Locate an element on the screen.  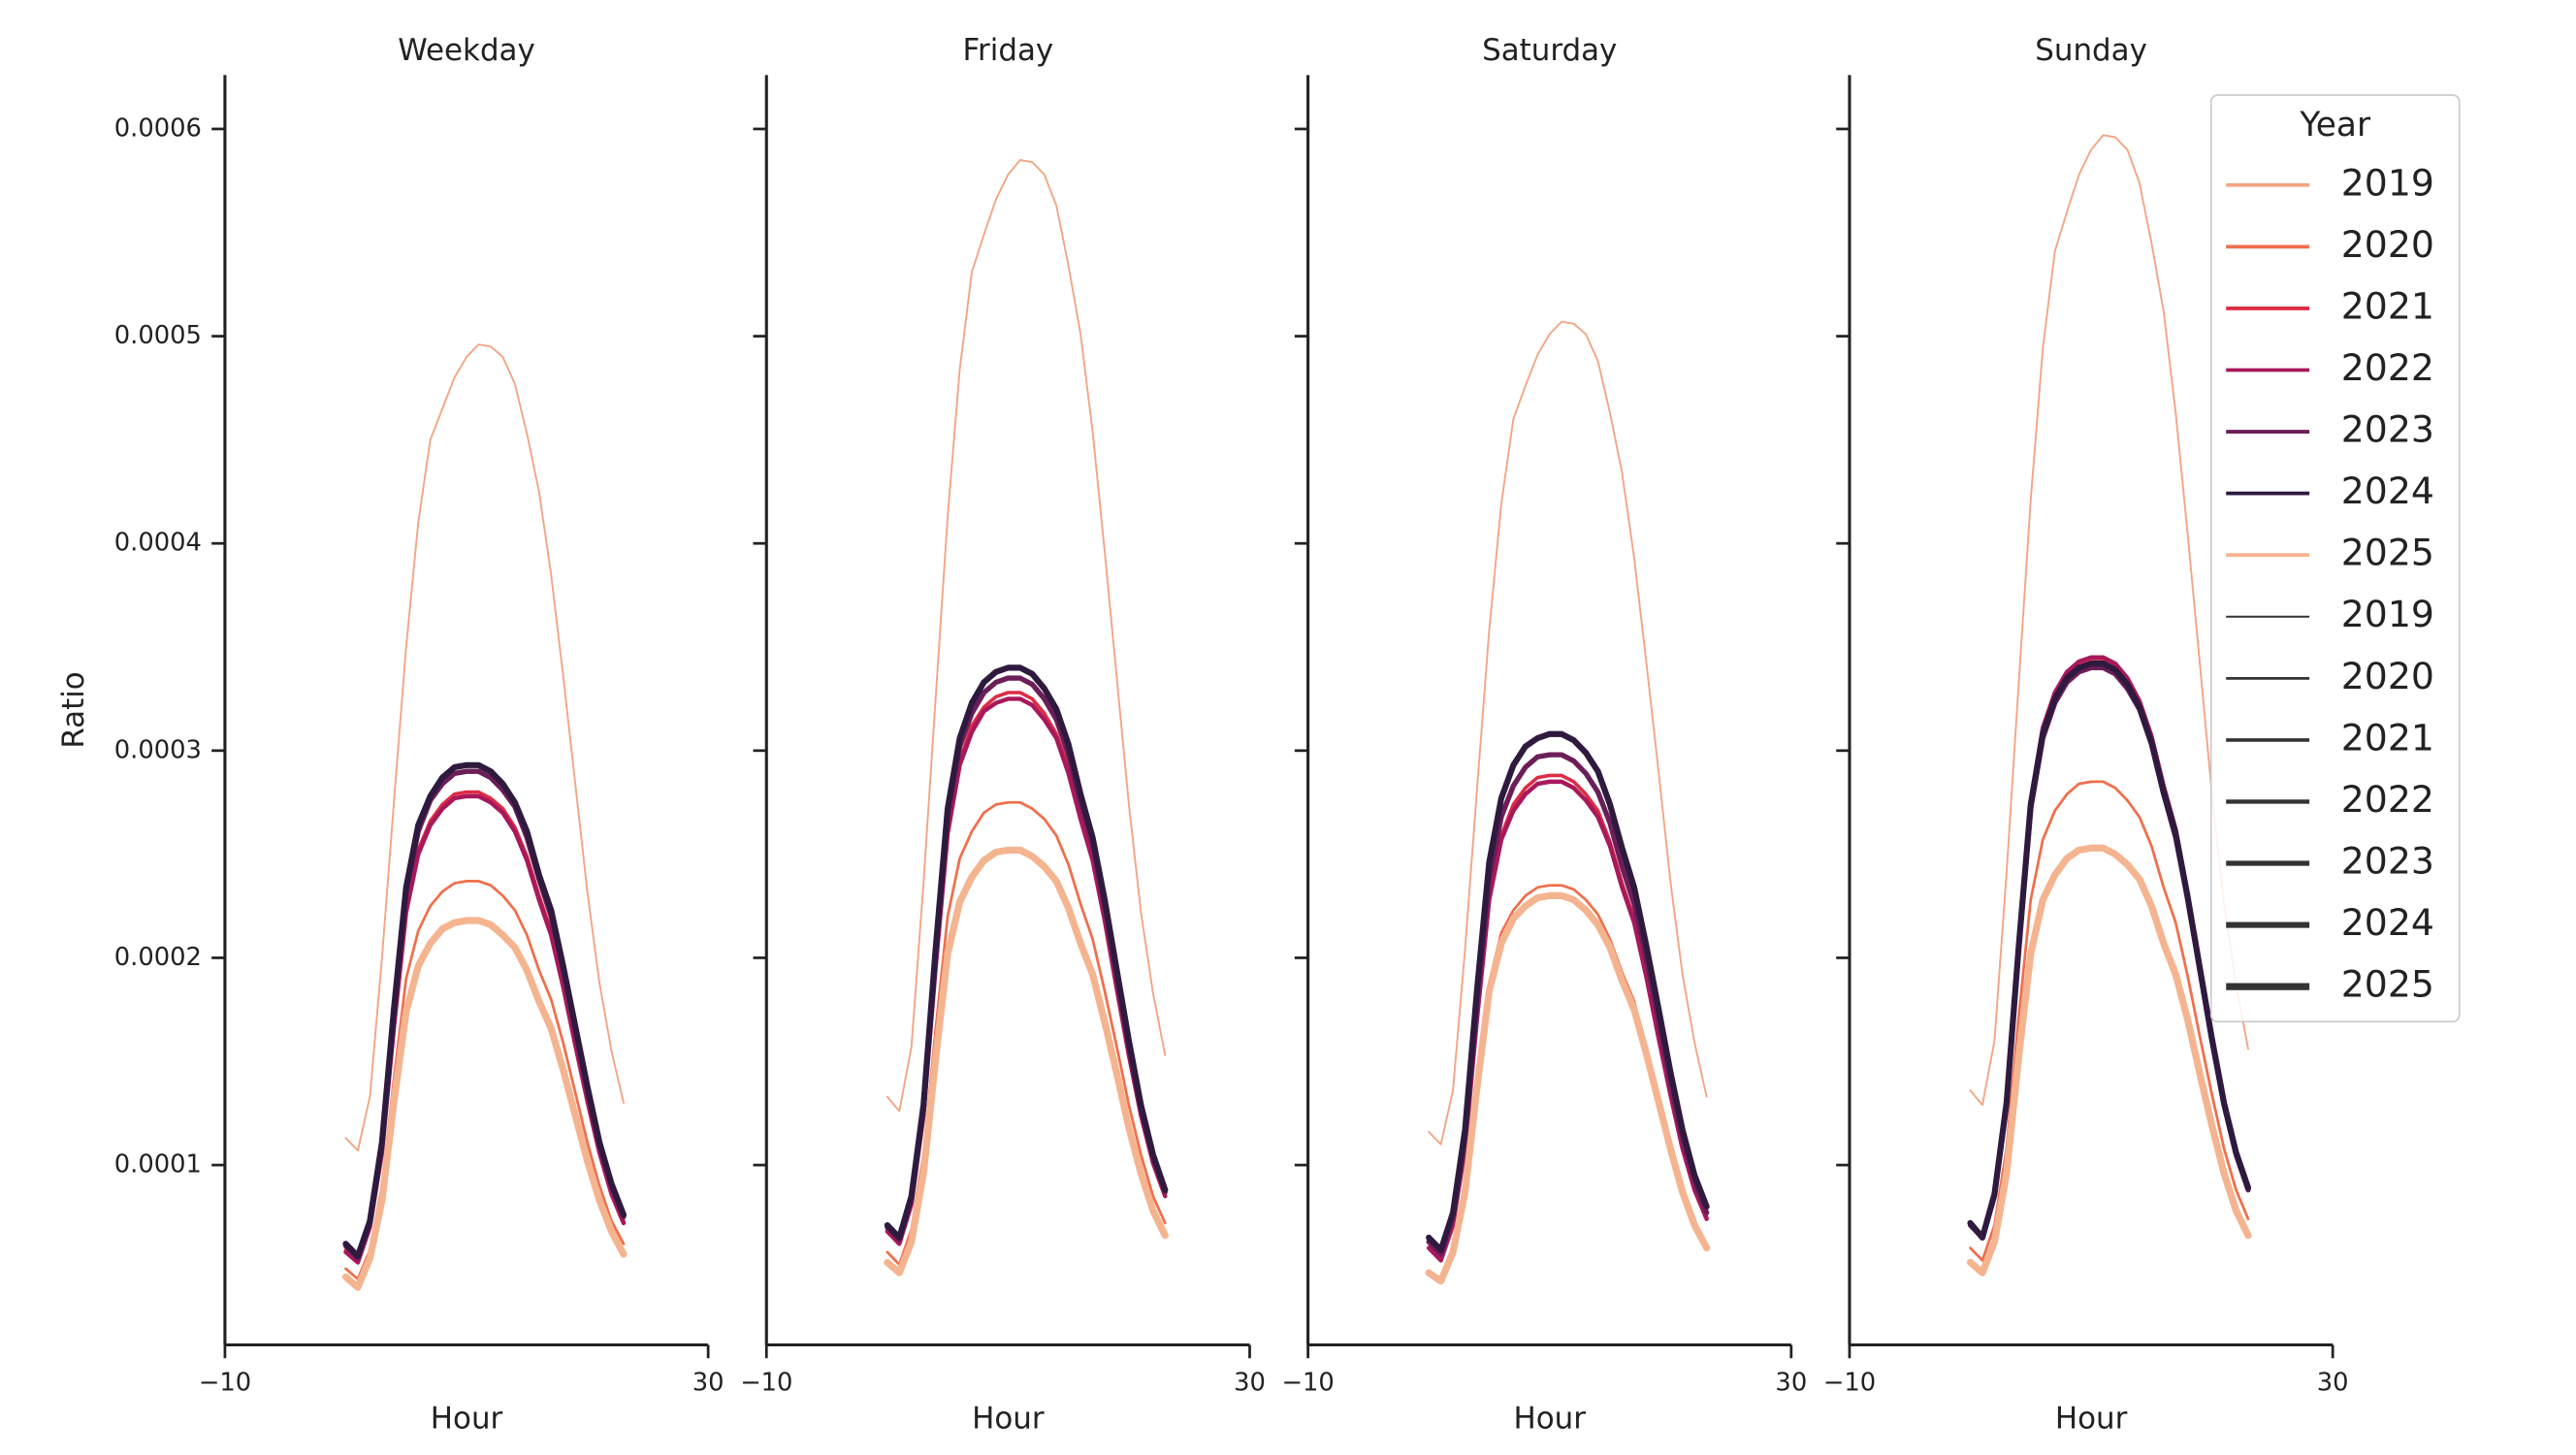
y-tick-label: 0.0002 is located at coordinates (158, 957).